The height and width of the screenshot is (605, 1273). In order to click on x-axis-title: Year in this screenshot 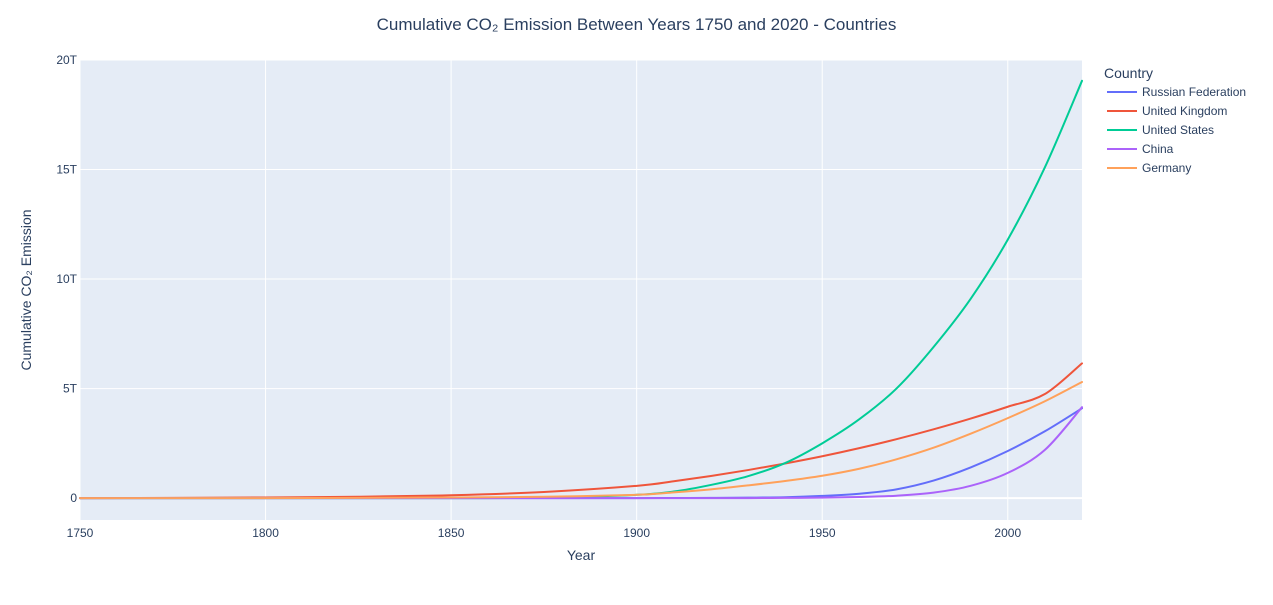, I will do `click(581, 555)`.